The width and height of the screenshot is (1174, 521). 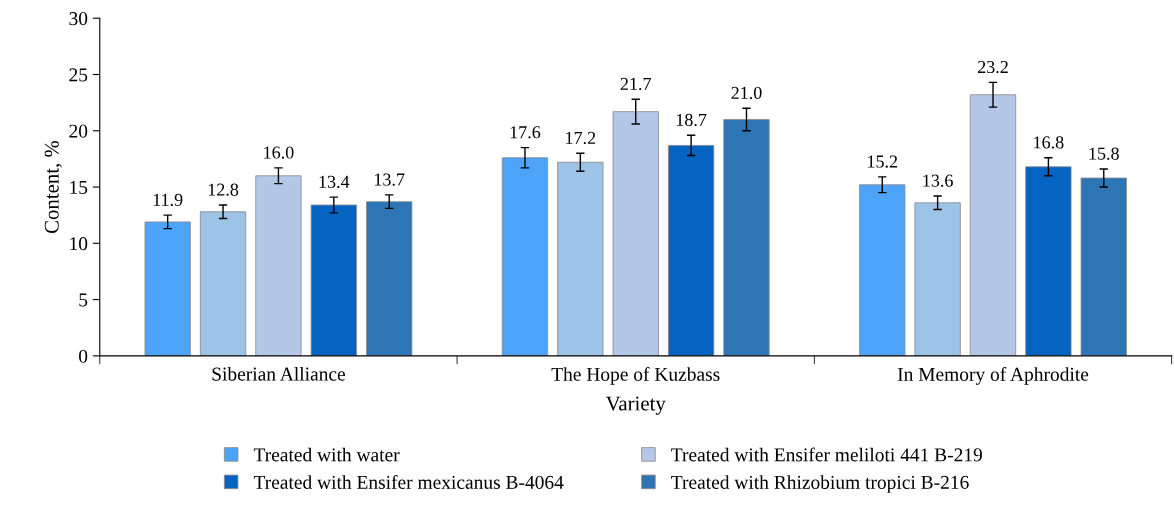 What do you see at coordinates (389, 179) in the screenshot?
I see `data-label: 13.7` at bounding box center [389, 179].